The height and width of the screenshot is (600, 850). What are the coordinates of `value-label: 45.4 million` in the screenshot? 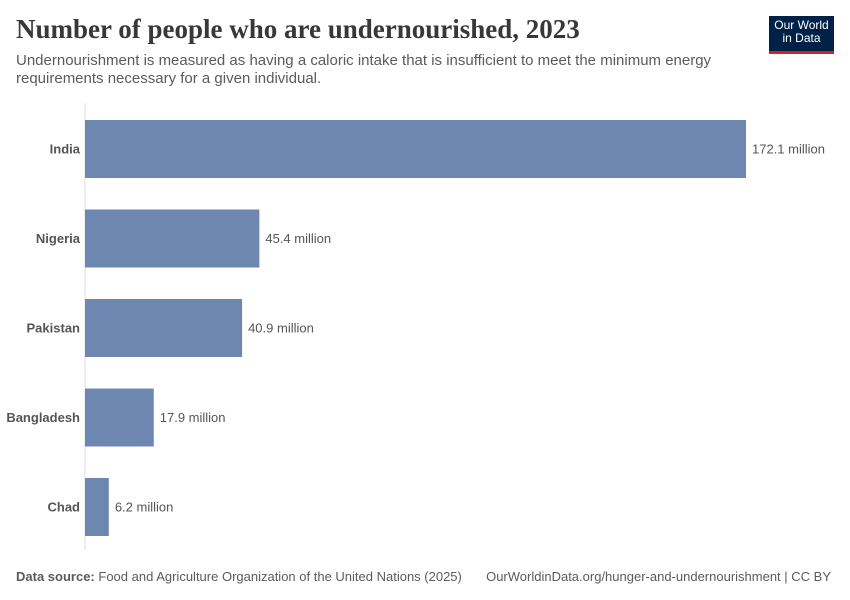 It's located at (298, 238).